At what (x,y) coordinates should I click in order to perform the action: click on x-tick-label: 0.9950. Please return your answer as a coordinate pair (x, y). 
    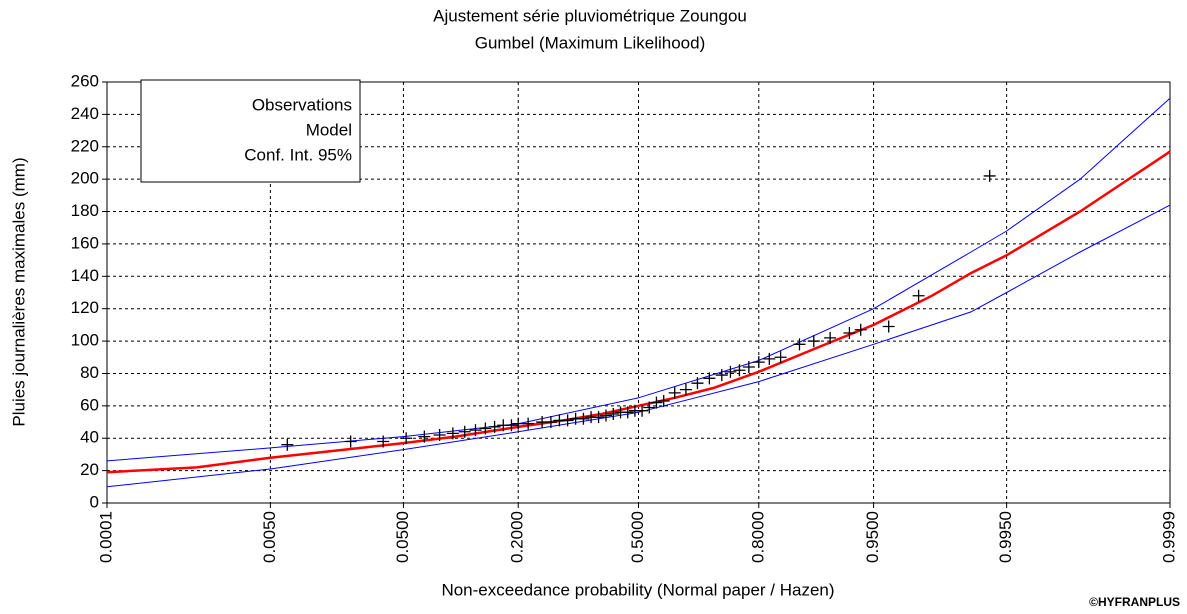
    Looking at the image, I should click on (1005, 537).